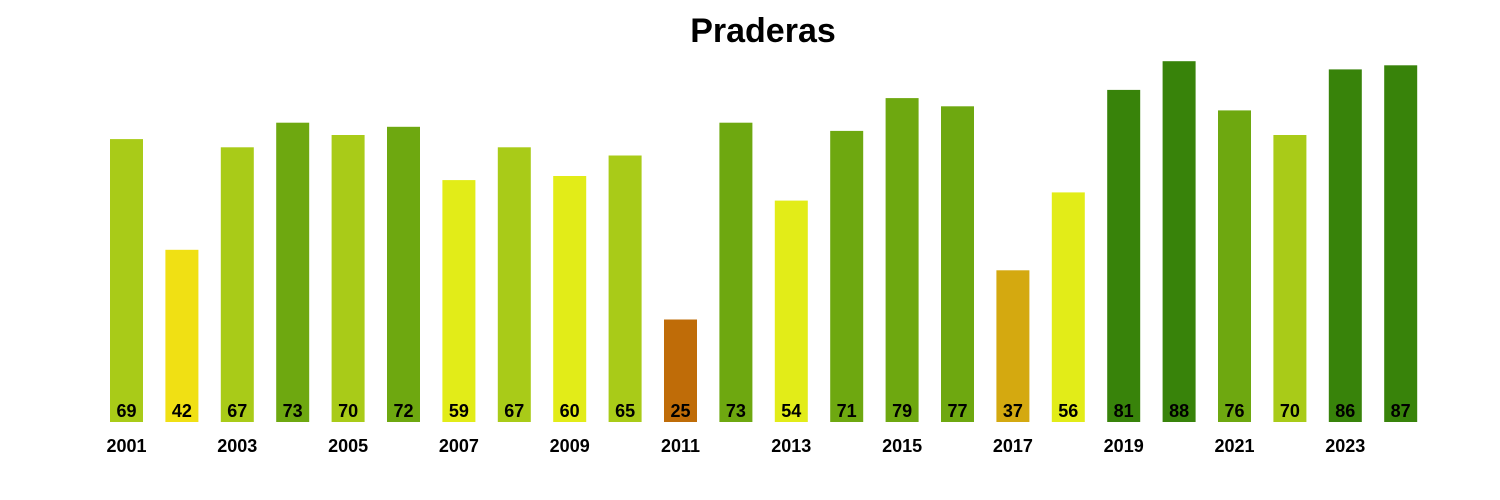  What do you see at coordinates (570, 411) in the screenshot?
I see `value-label-2009: 60` at bounding box center [570, 411].